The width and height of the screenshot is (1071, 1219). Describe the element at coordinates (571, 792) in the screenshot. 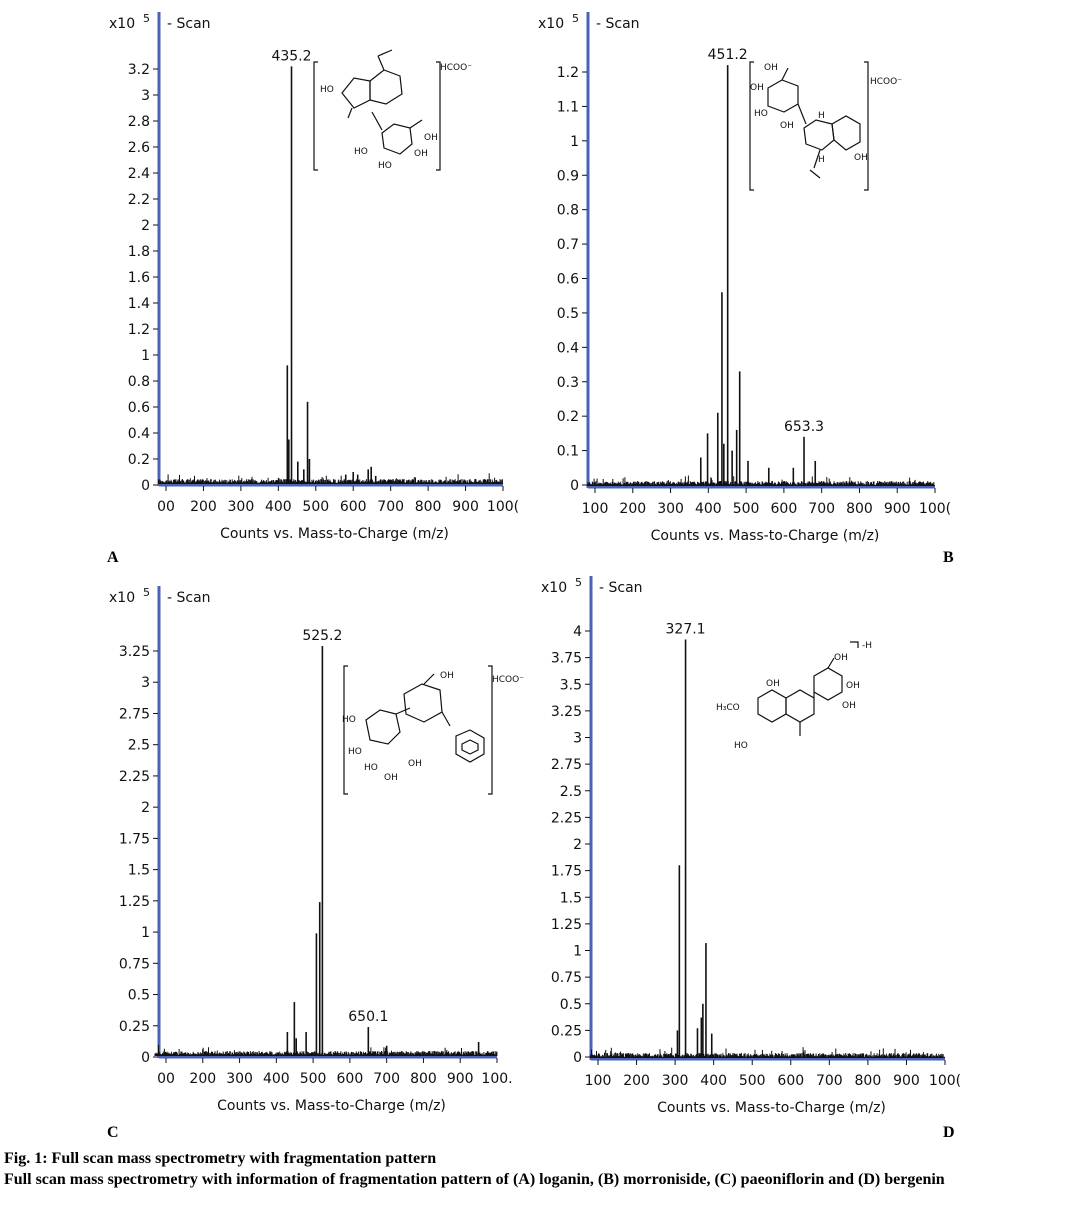

I see `y-tick-label: 2.5` at that location.